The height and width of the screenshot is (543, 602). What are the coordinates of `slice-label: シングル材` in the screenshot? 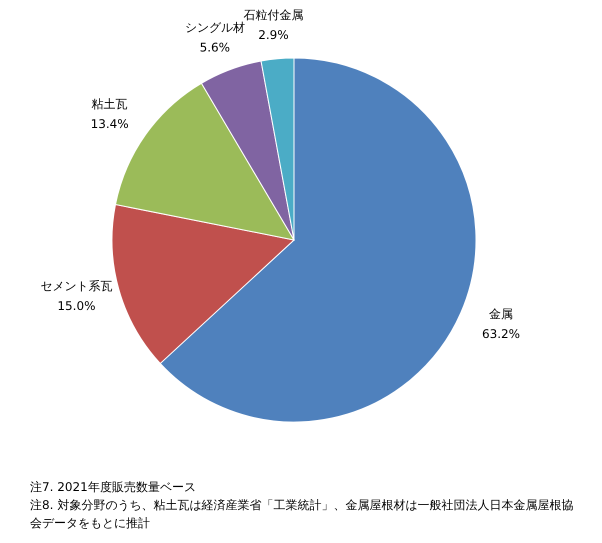 It's located at (214, 27).